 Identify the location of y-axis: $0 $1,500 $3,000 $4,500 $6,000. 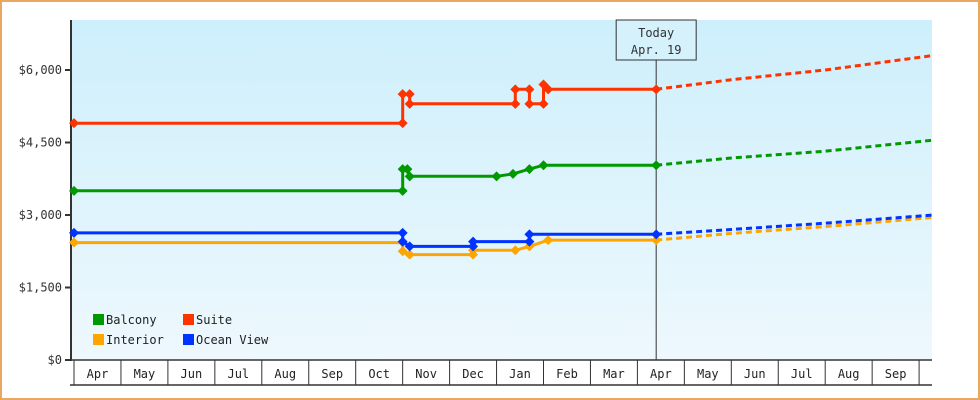
(45, 193).